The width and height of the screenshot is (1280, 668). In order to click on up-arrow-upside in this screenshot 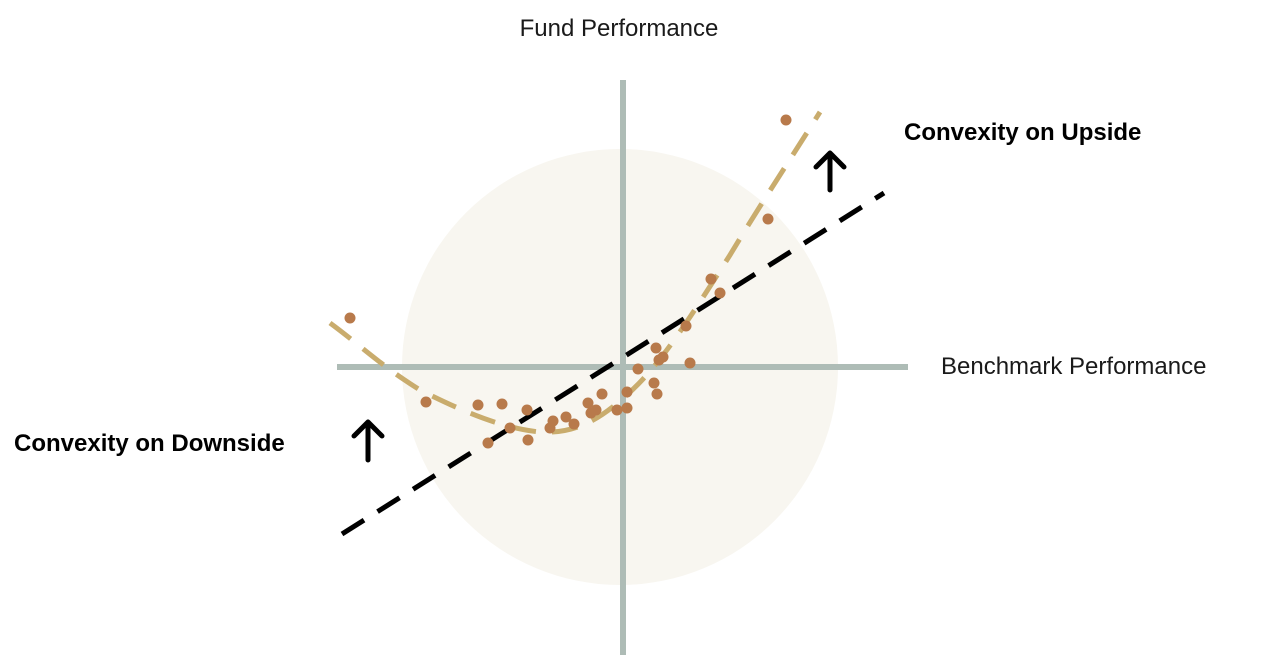, I will do `click(830, 171)`.